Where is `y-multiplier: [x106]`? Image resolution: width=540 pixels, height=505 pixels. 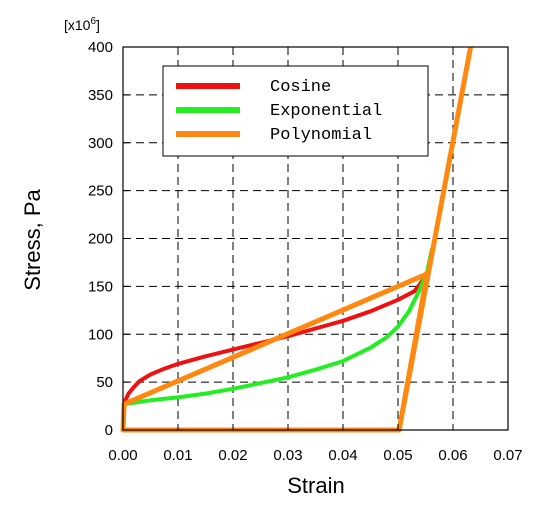
y-multiplier: [x106] is located at coordinates (82, 24).